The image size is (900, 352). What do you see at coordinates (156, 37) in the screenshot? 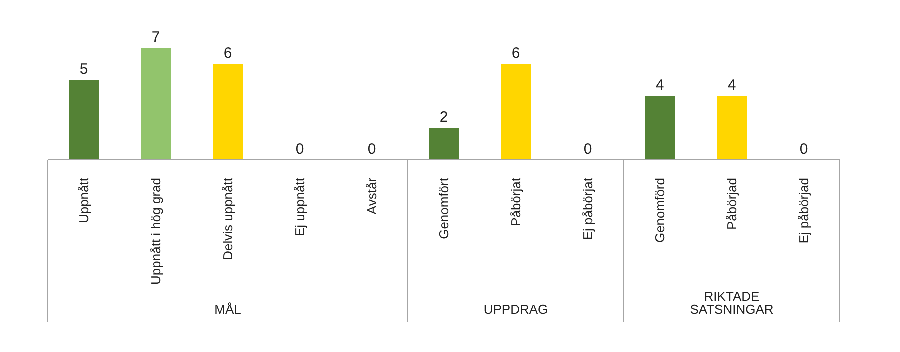
I see `data-label: 7` at bounding box center [156, 37].